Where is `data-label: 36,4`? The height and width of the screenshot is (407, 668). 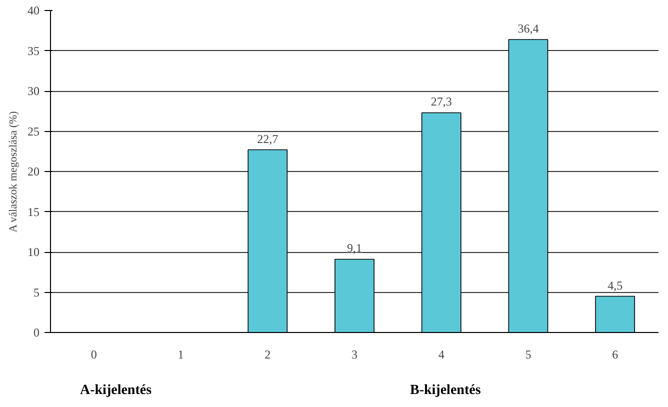 data-label: 36,4 is located at coordinates (528, 28).